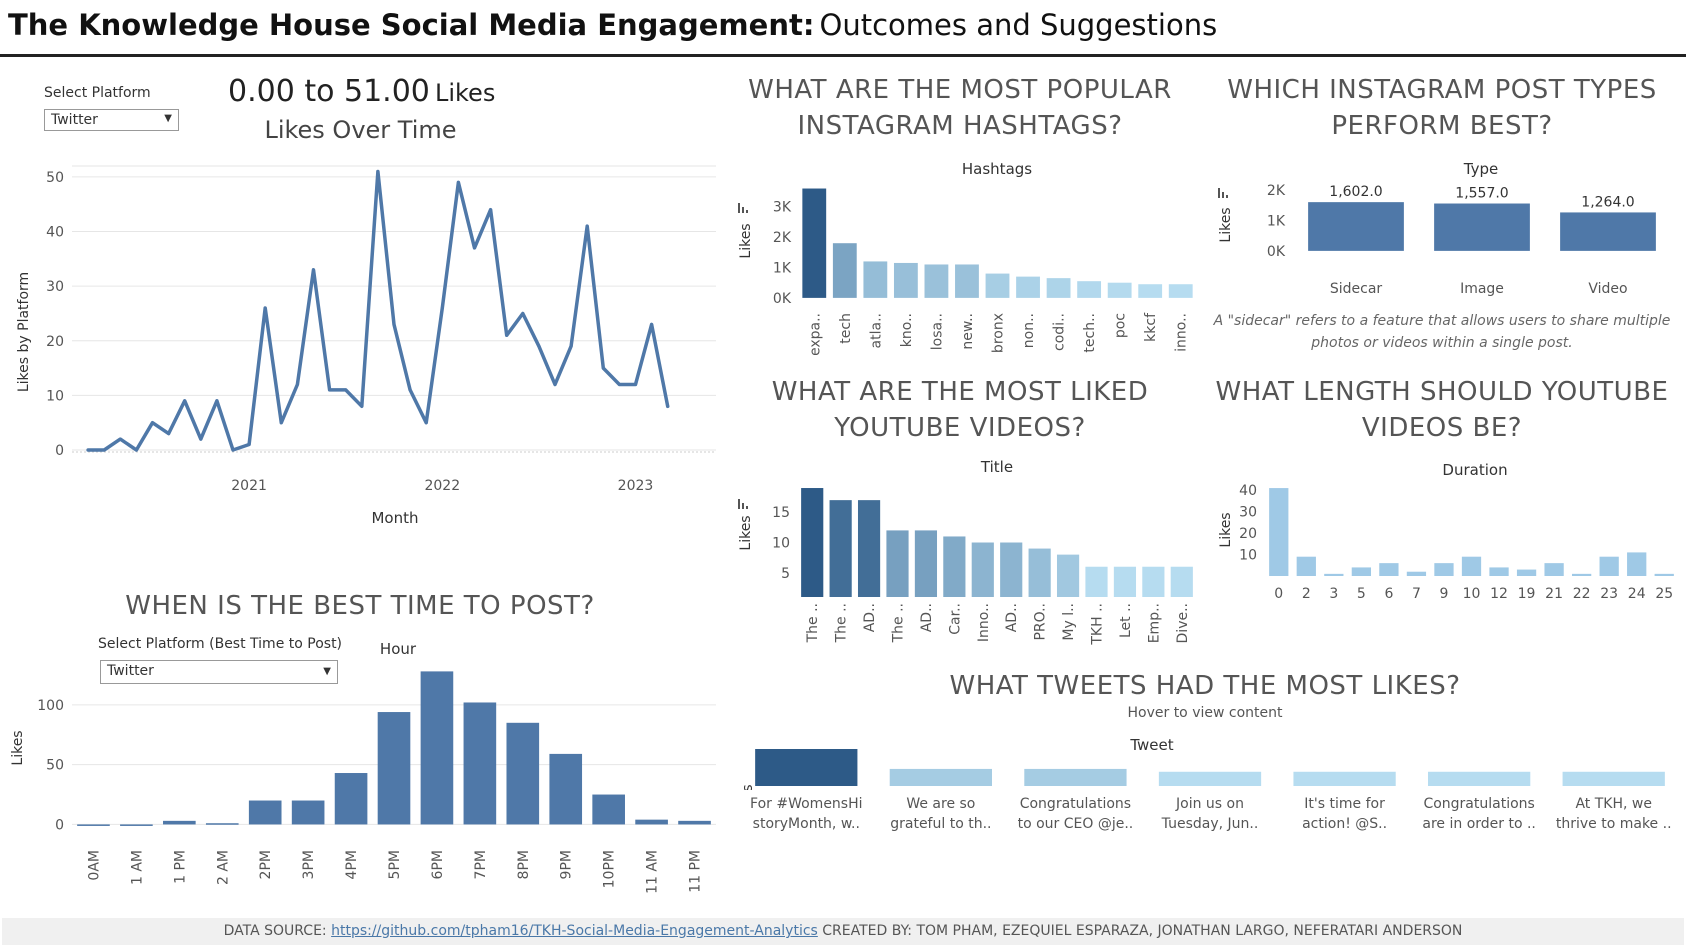 The image size is (1686, 945). What do you see at coordinates (957, 763) in the screenshot?
I see `tweets-chart-labels: Tweet Likes` at bounding box center [957, 763].